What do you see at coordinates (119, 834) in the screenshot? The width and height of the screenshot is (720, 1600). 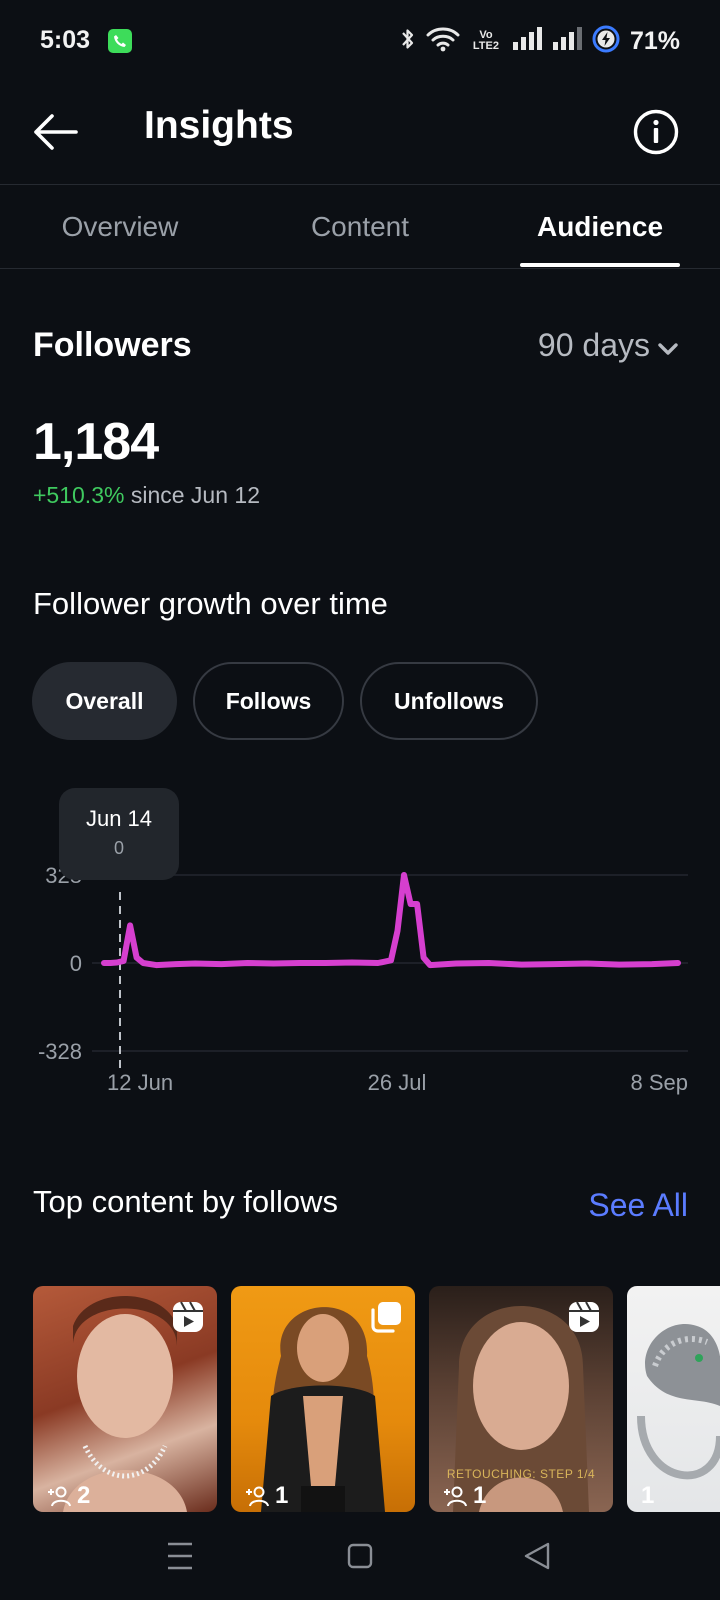 I see `chart-tooltip: Jun 14 0` at bounding box center [119, 834].